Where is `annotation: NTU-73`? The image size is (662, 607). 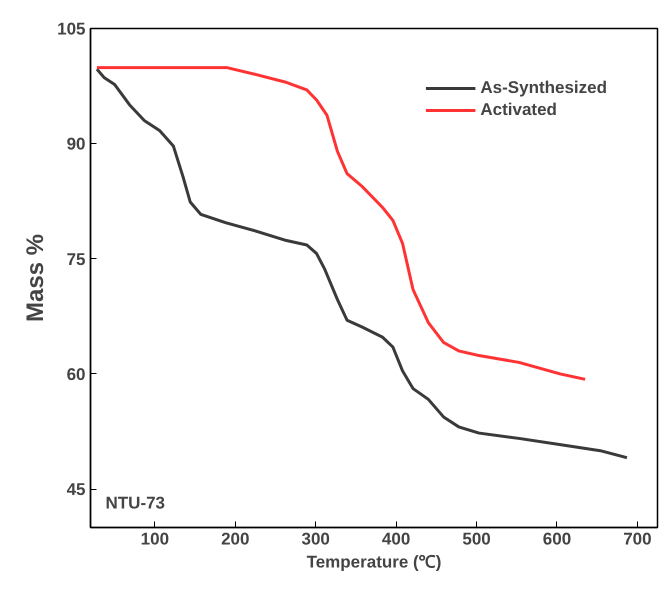 annotation: NTU-73 is located at coordinates (136, 503).